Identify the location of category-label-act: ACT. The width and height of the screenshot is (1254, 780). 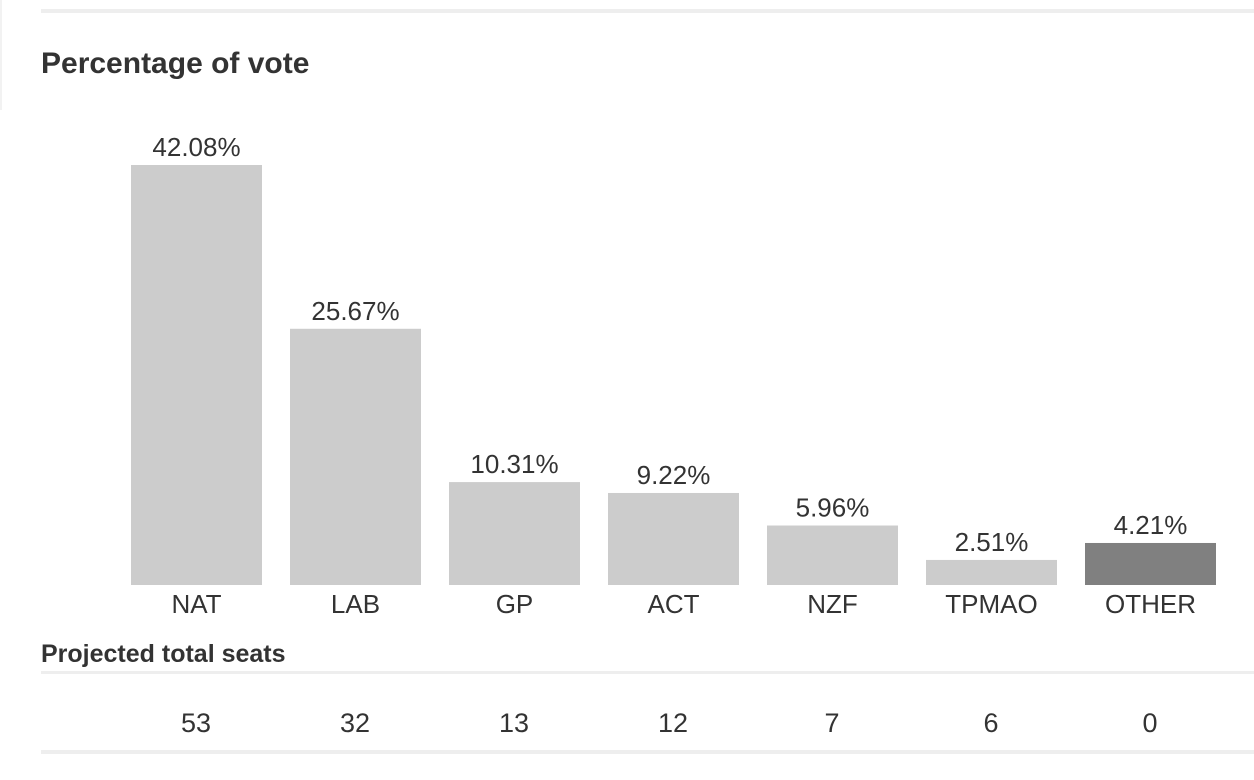
(674, 604).